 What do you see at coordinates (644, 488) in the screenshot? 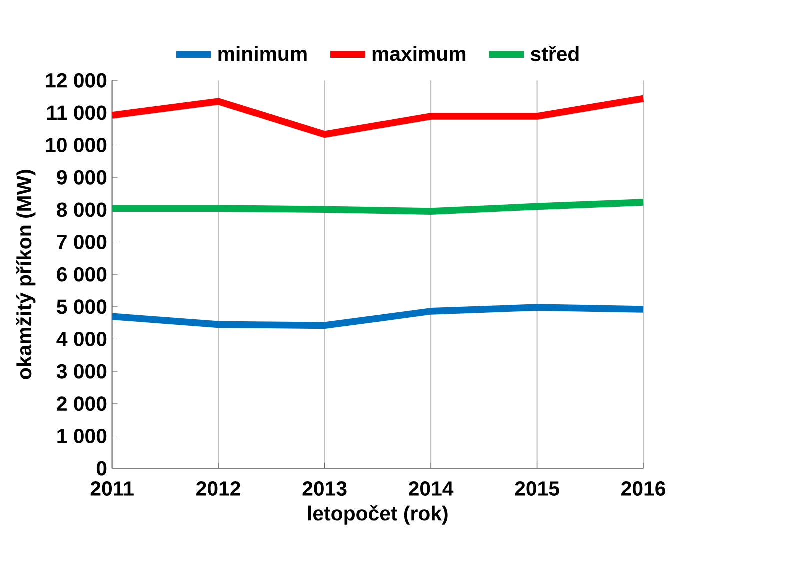
I see `x-tick-label: 2016` at bounding box center [644, 488].